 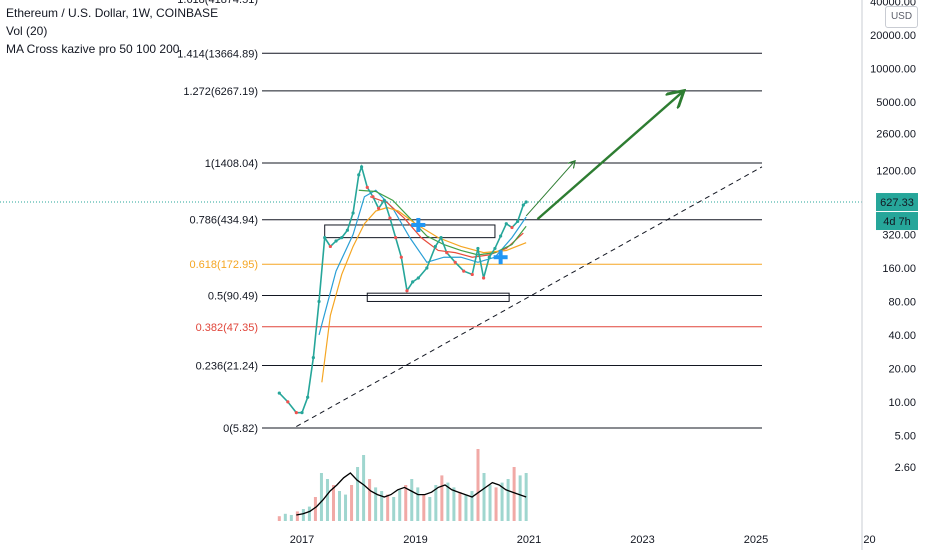 I want to click on time-tick-label: 2017, so click(x=302, y=540).